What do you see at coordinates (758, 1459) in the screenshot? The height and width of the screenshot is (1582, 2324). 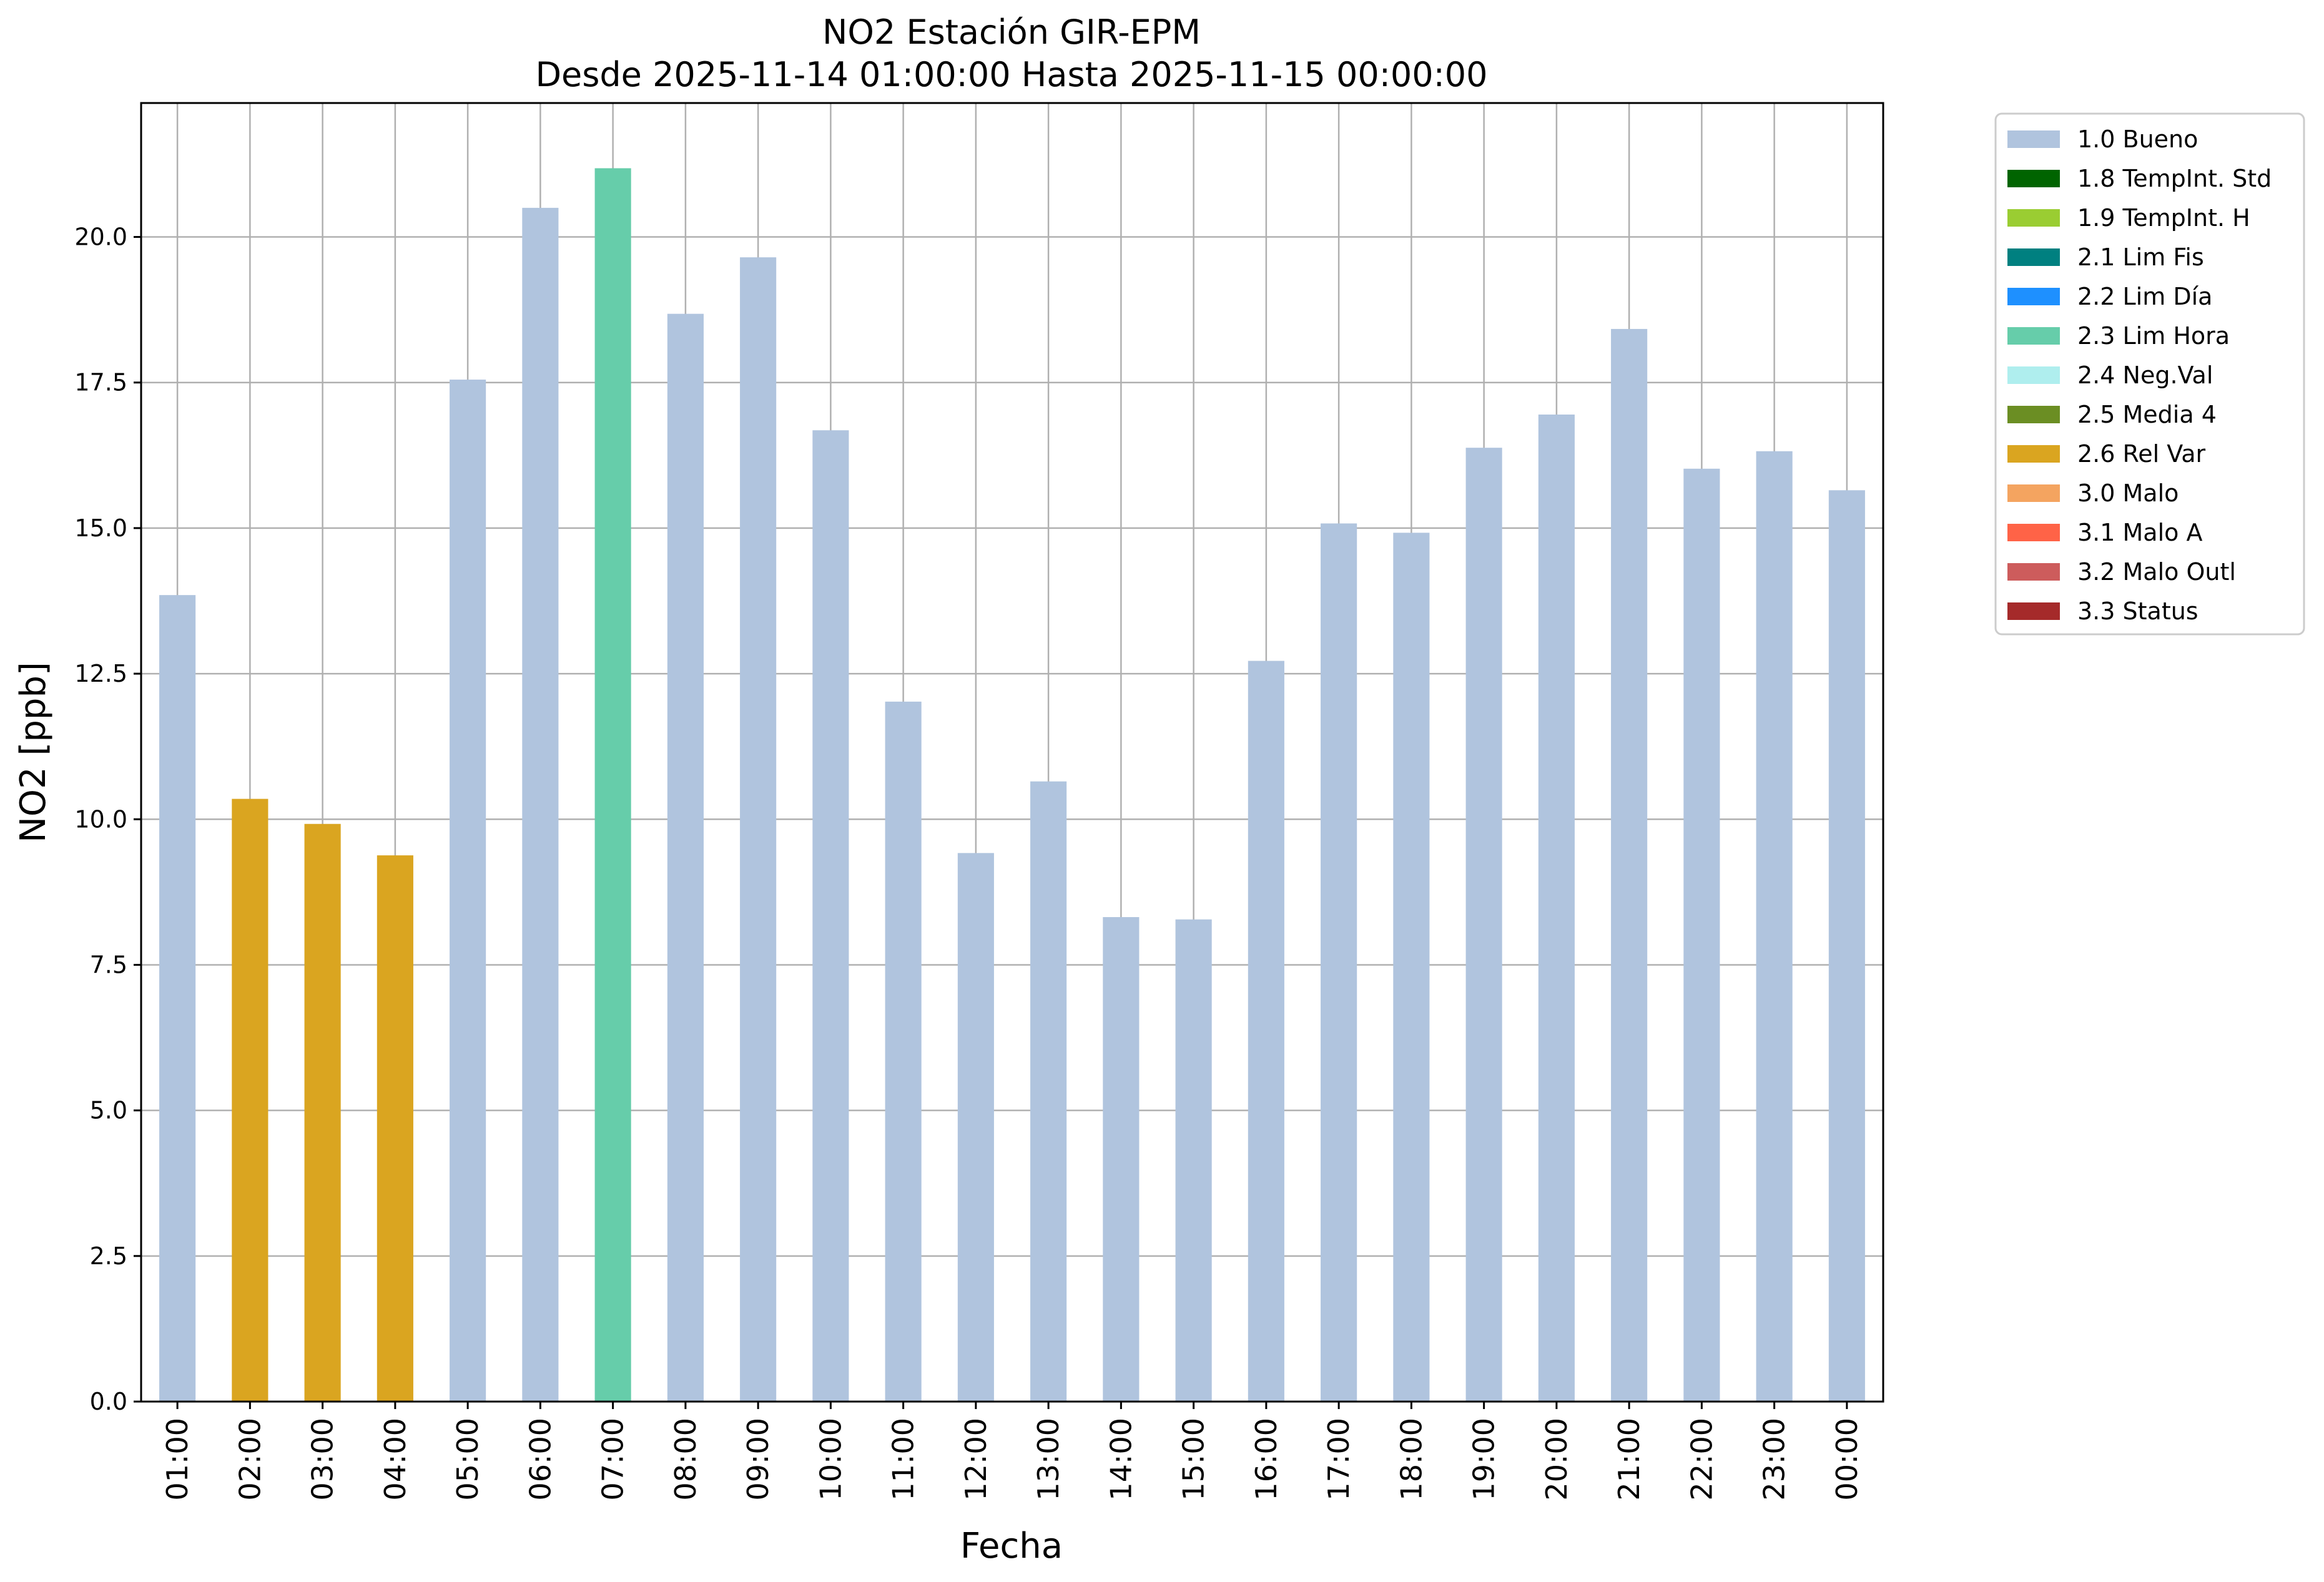 I see `x-tick-label: 09:00` at bounding box center [758, 1459].